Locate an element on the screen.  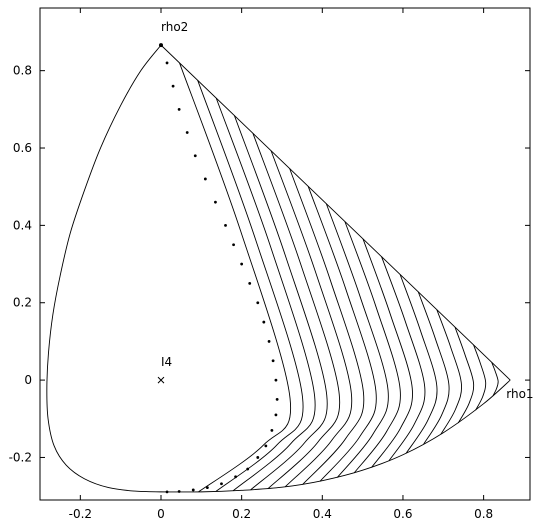
annotation: rho2 is located at coordinates (174, 27).